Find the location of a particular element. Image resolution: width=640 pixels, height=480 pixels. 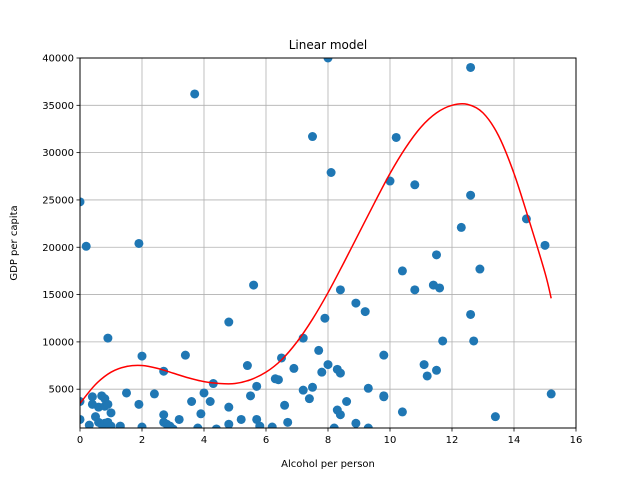

y-tick-label: 20000 is located at coordinates (58, 248).